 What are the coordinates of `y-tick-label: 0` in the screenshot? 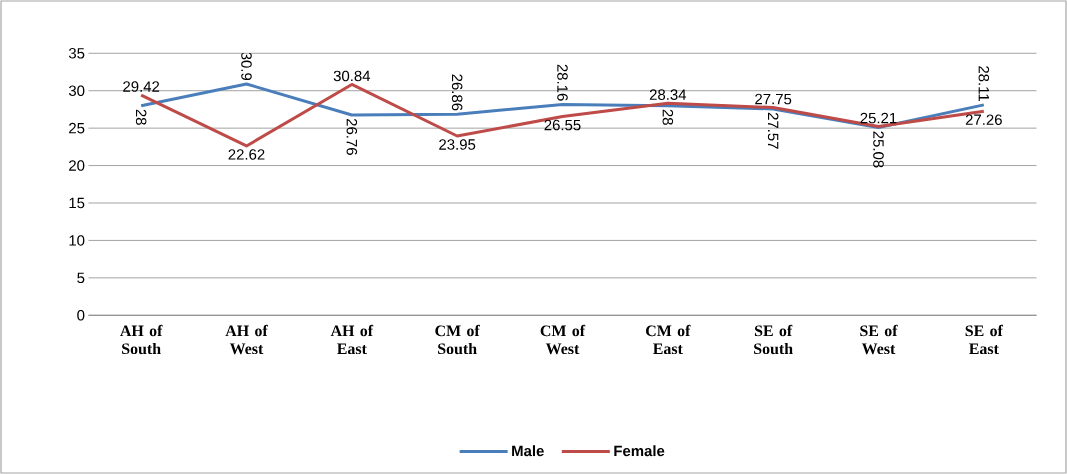 It's located at (81, 315).